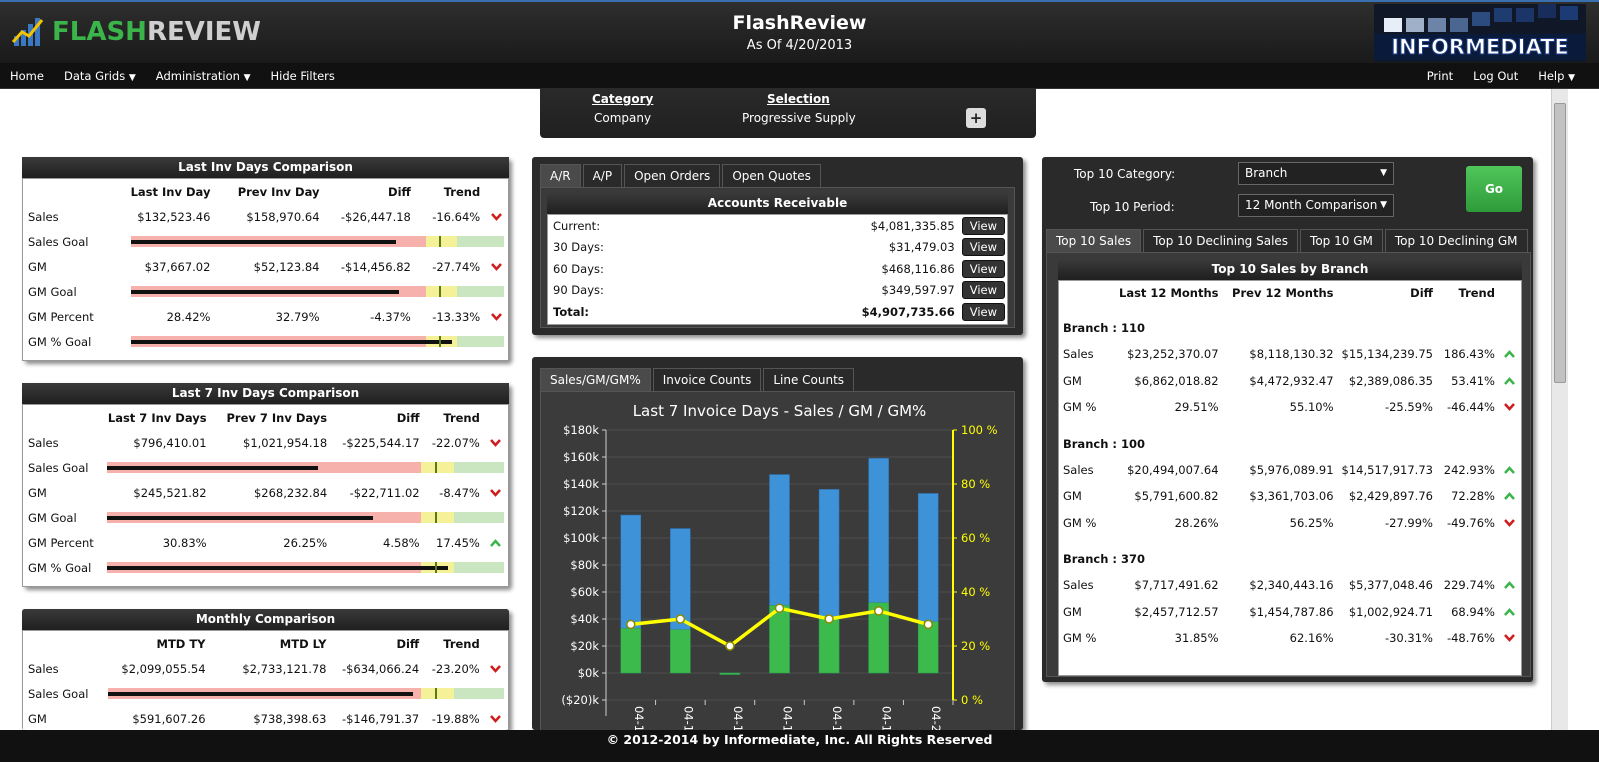  What do you see at coordinates (912, 225) in the screenshot?
I see `ar-value: $4,081,335.85` at bounding box center [912, 225].